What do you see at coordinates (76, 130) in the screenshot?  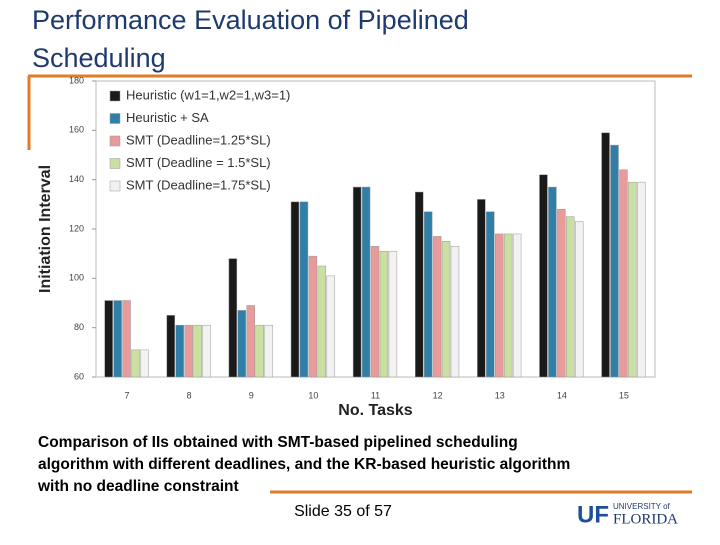 I see `y-tick-label: 160` at bounding box center [76, 130].